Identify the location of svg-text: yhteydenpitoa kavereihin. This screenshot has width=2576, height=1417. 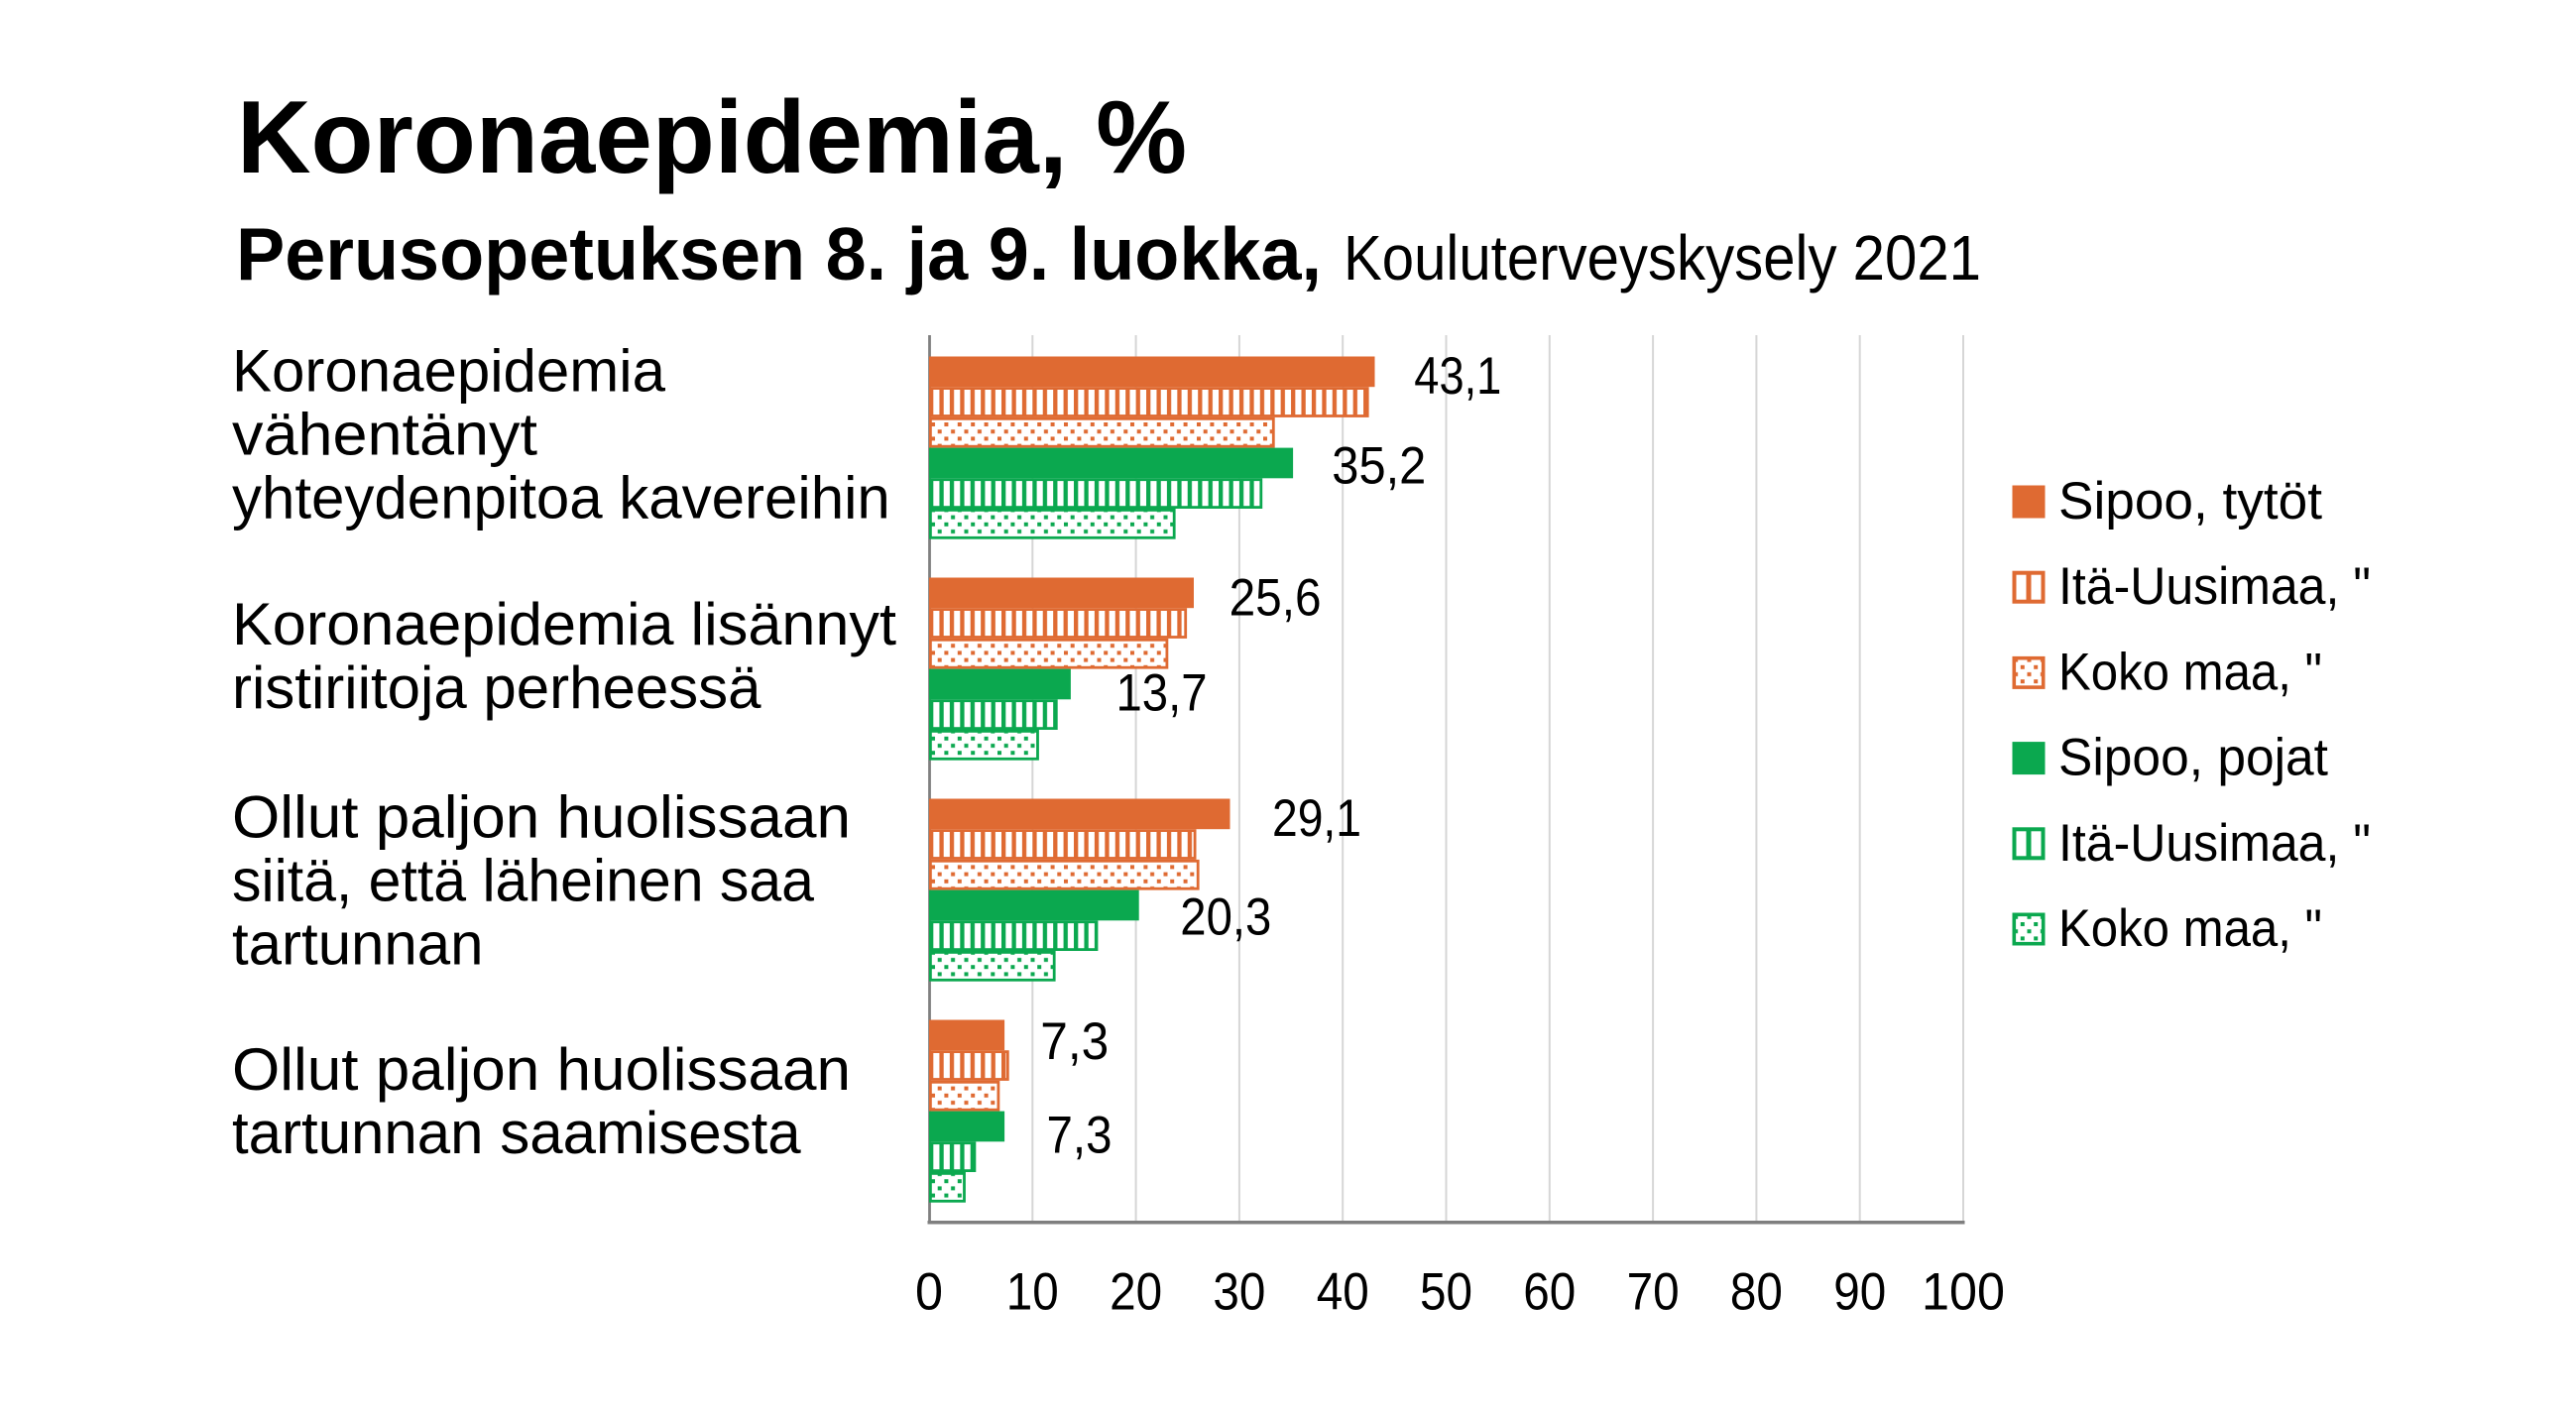
(561, 498).